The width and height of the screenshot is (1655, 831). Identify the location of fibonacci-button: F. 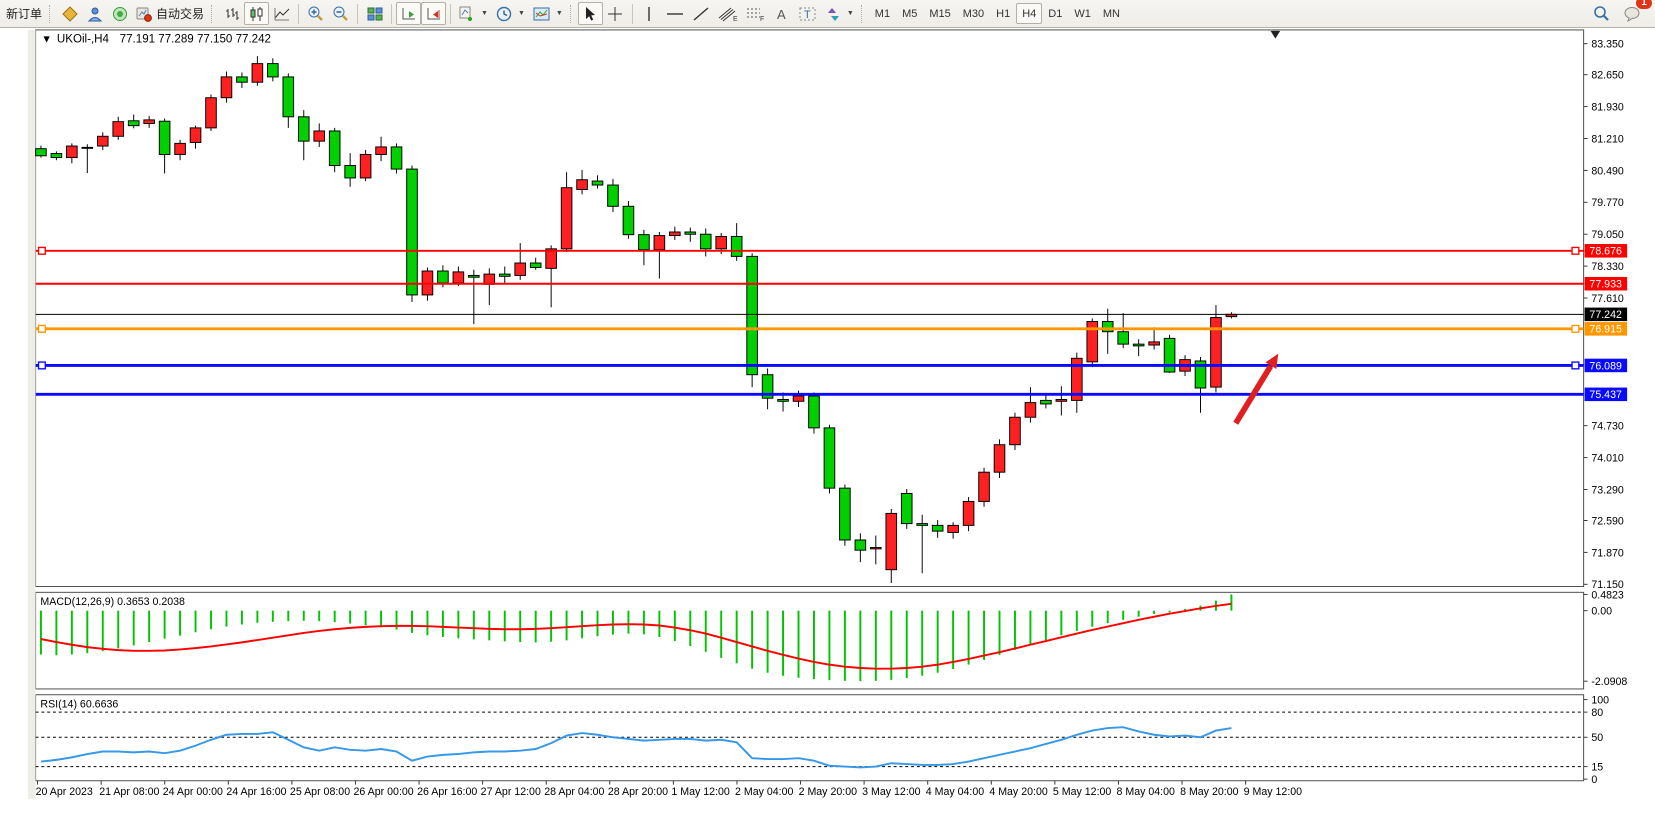
(756, 13).